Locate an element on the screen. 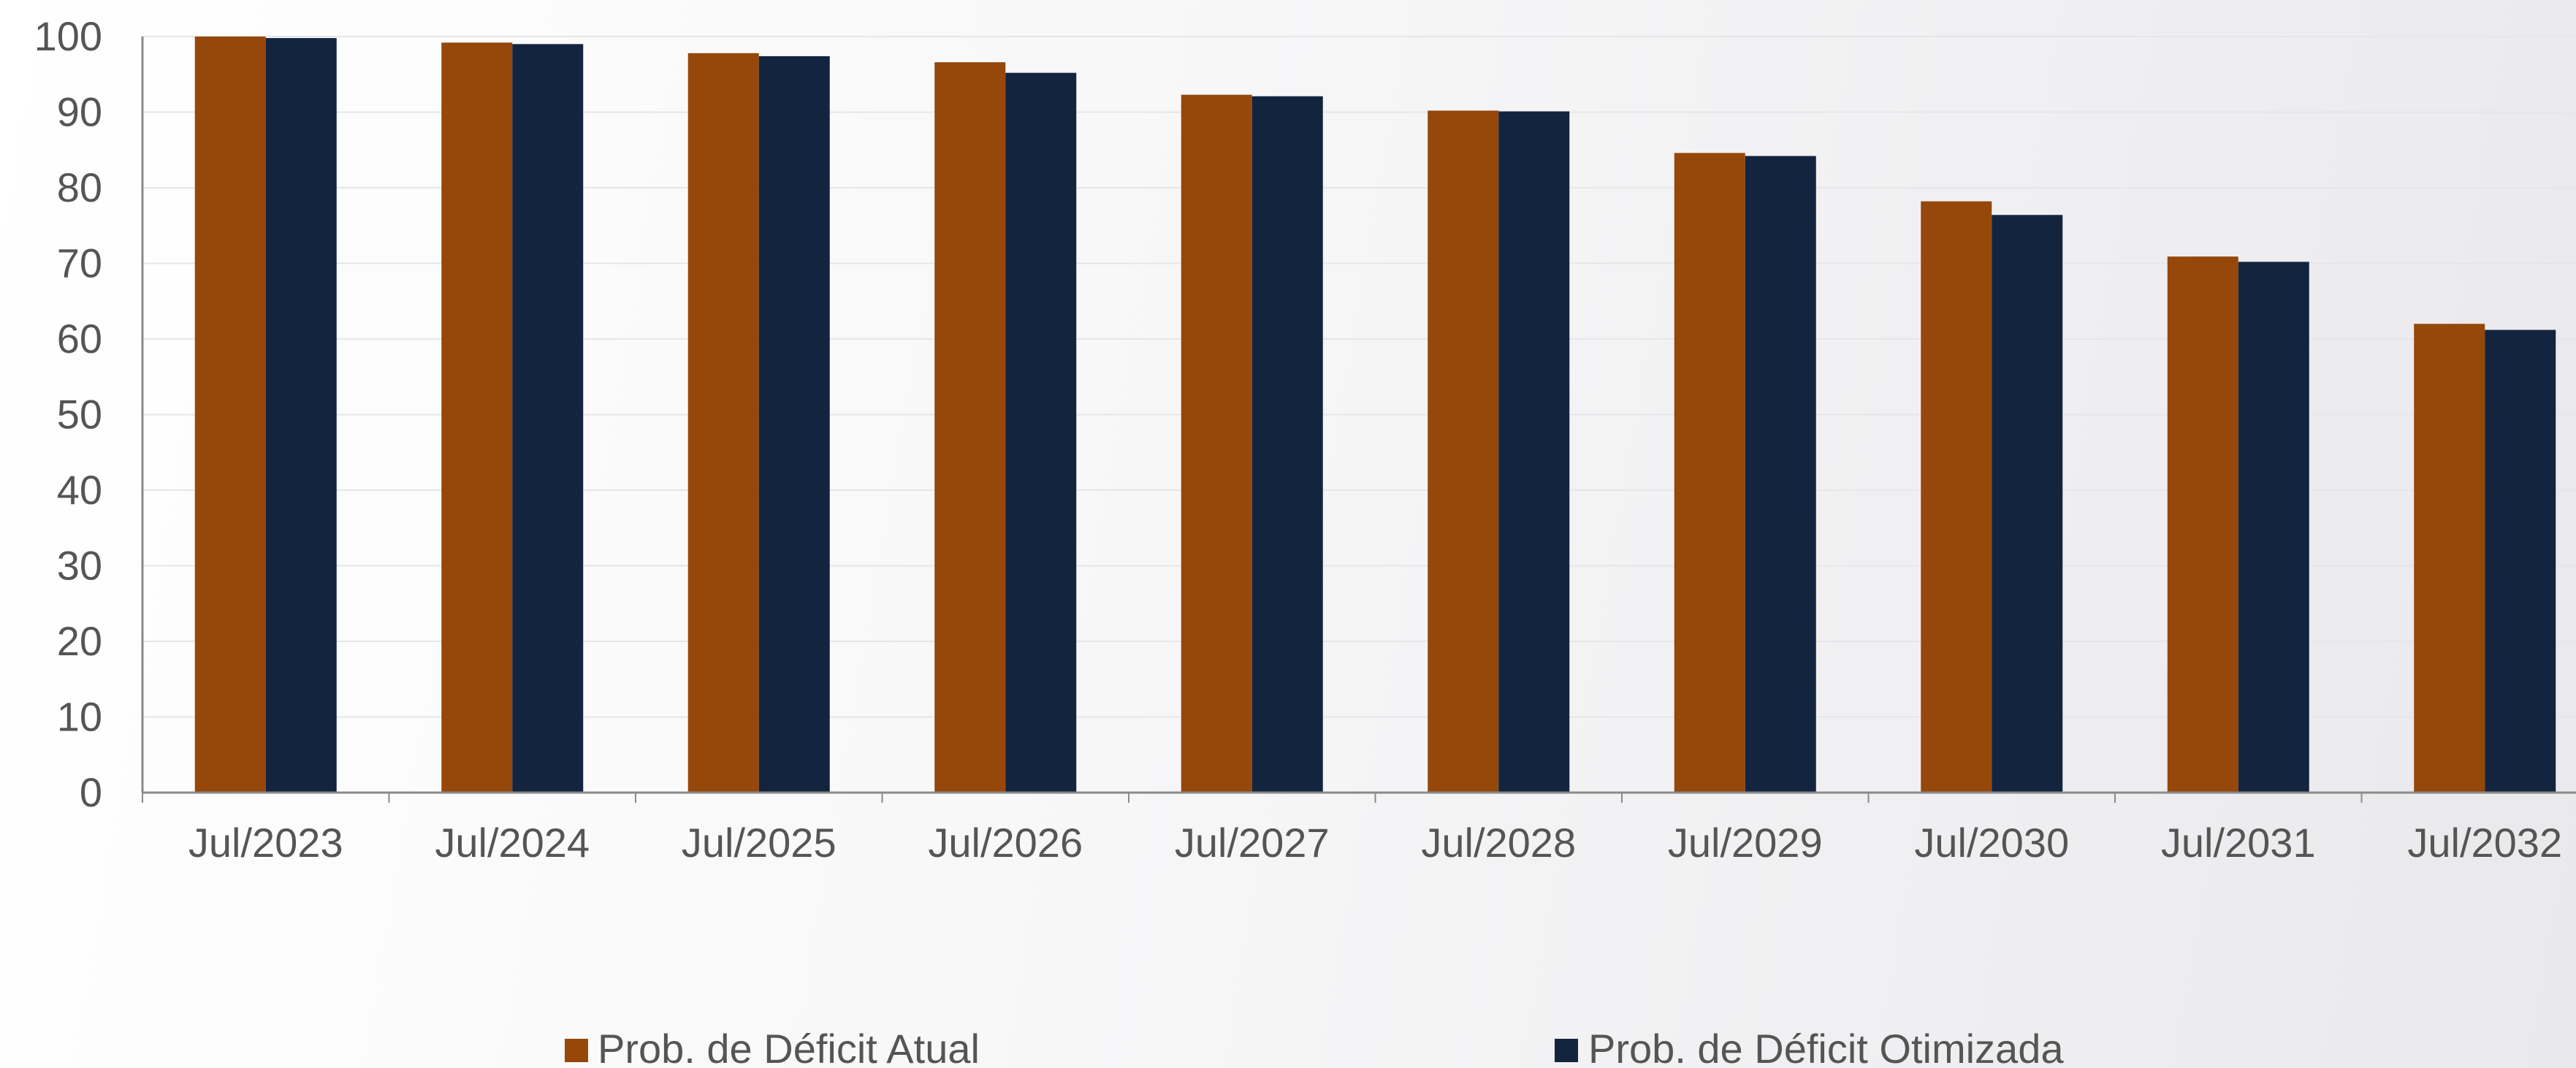 Image resolution: width=2576 pixels, height=1068 pixels. y-tick-label: 10 is located at coordinates (79, 717).